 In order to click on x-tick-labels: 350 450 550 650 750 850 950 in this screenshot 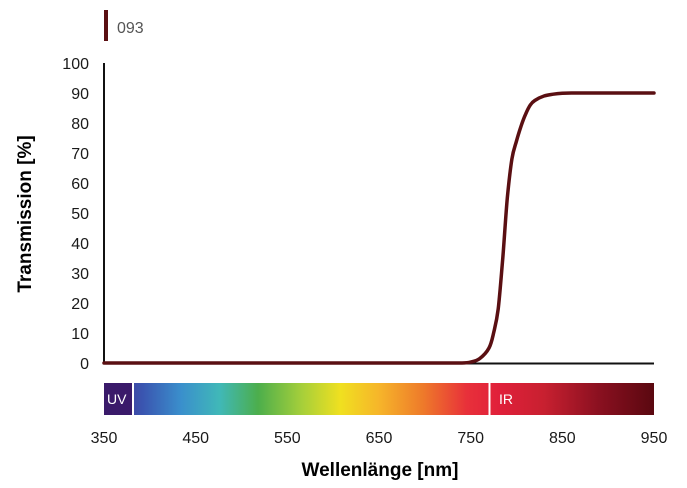, I will do `click(379, 438)`.